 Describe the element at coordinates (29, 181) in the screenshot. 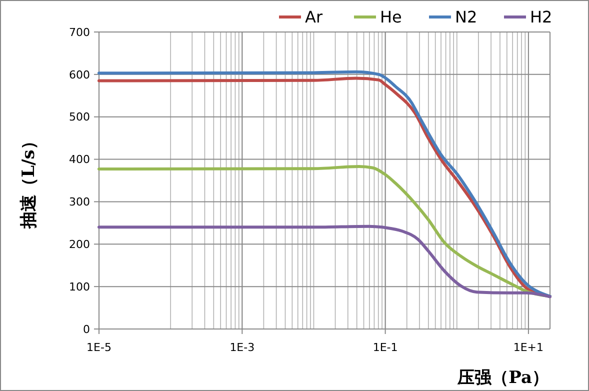

I see `y-axis-title: 抽速（L/s）` at that location.